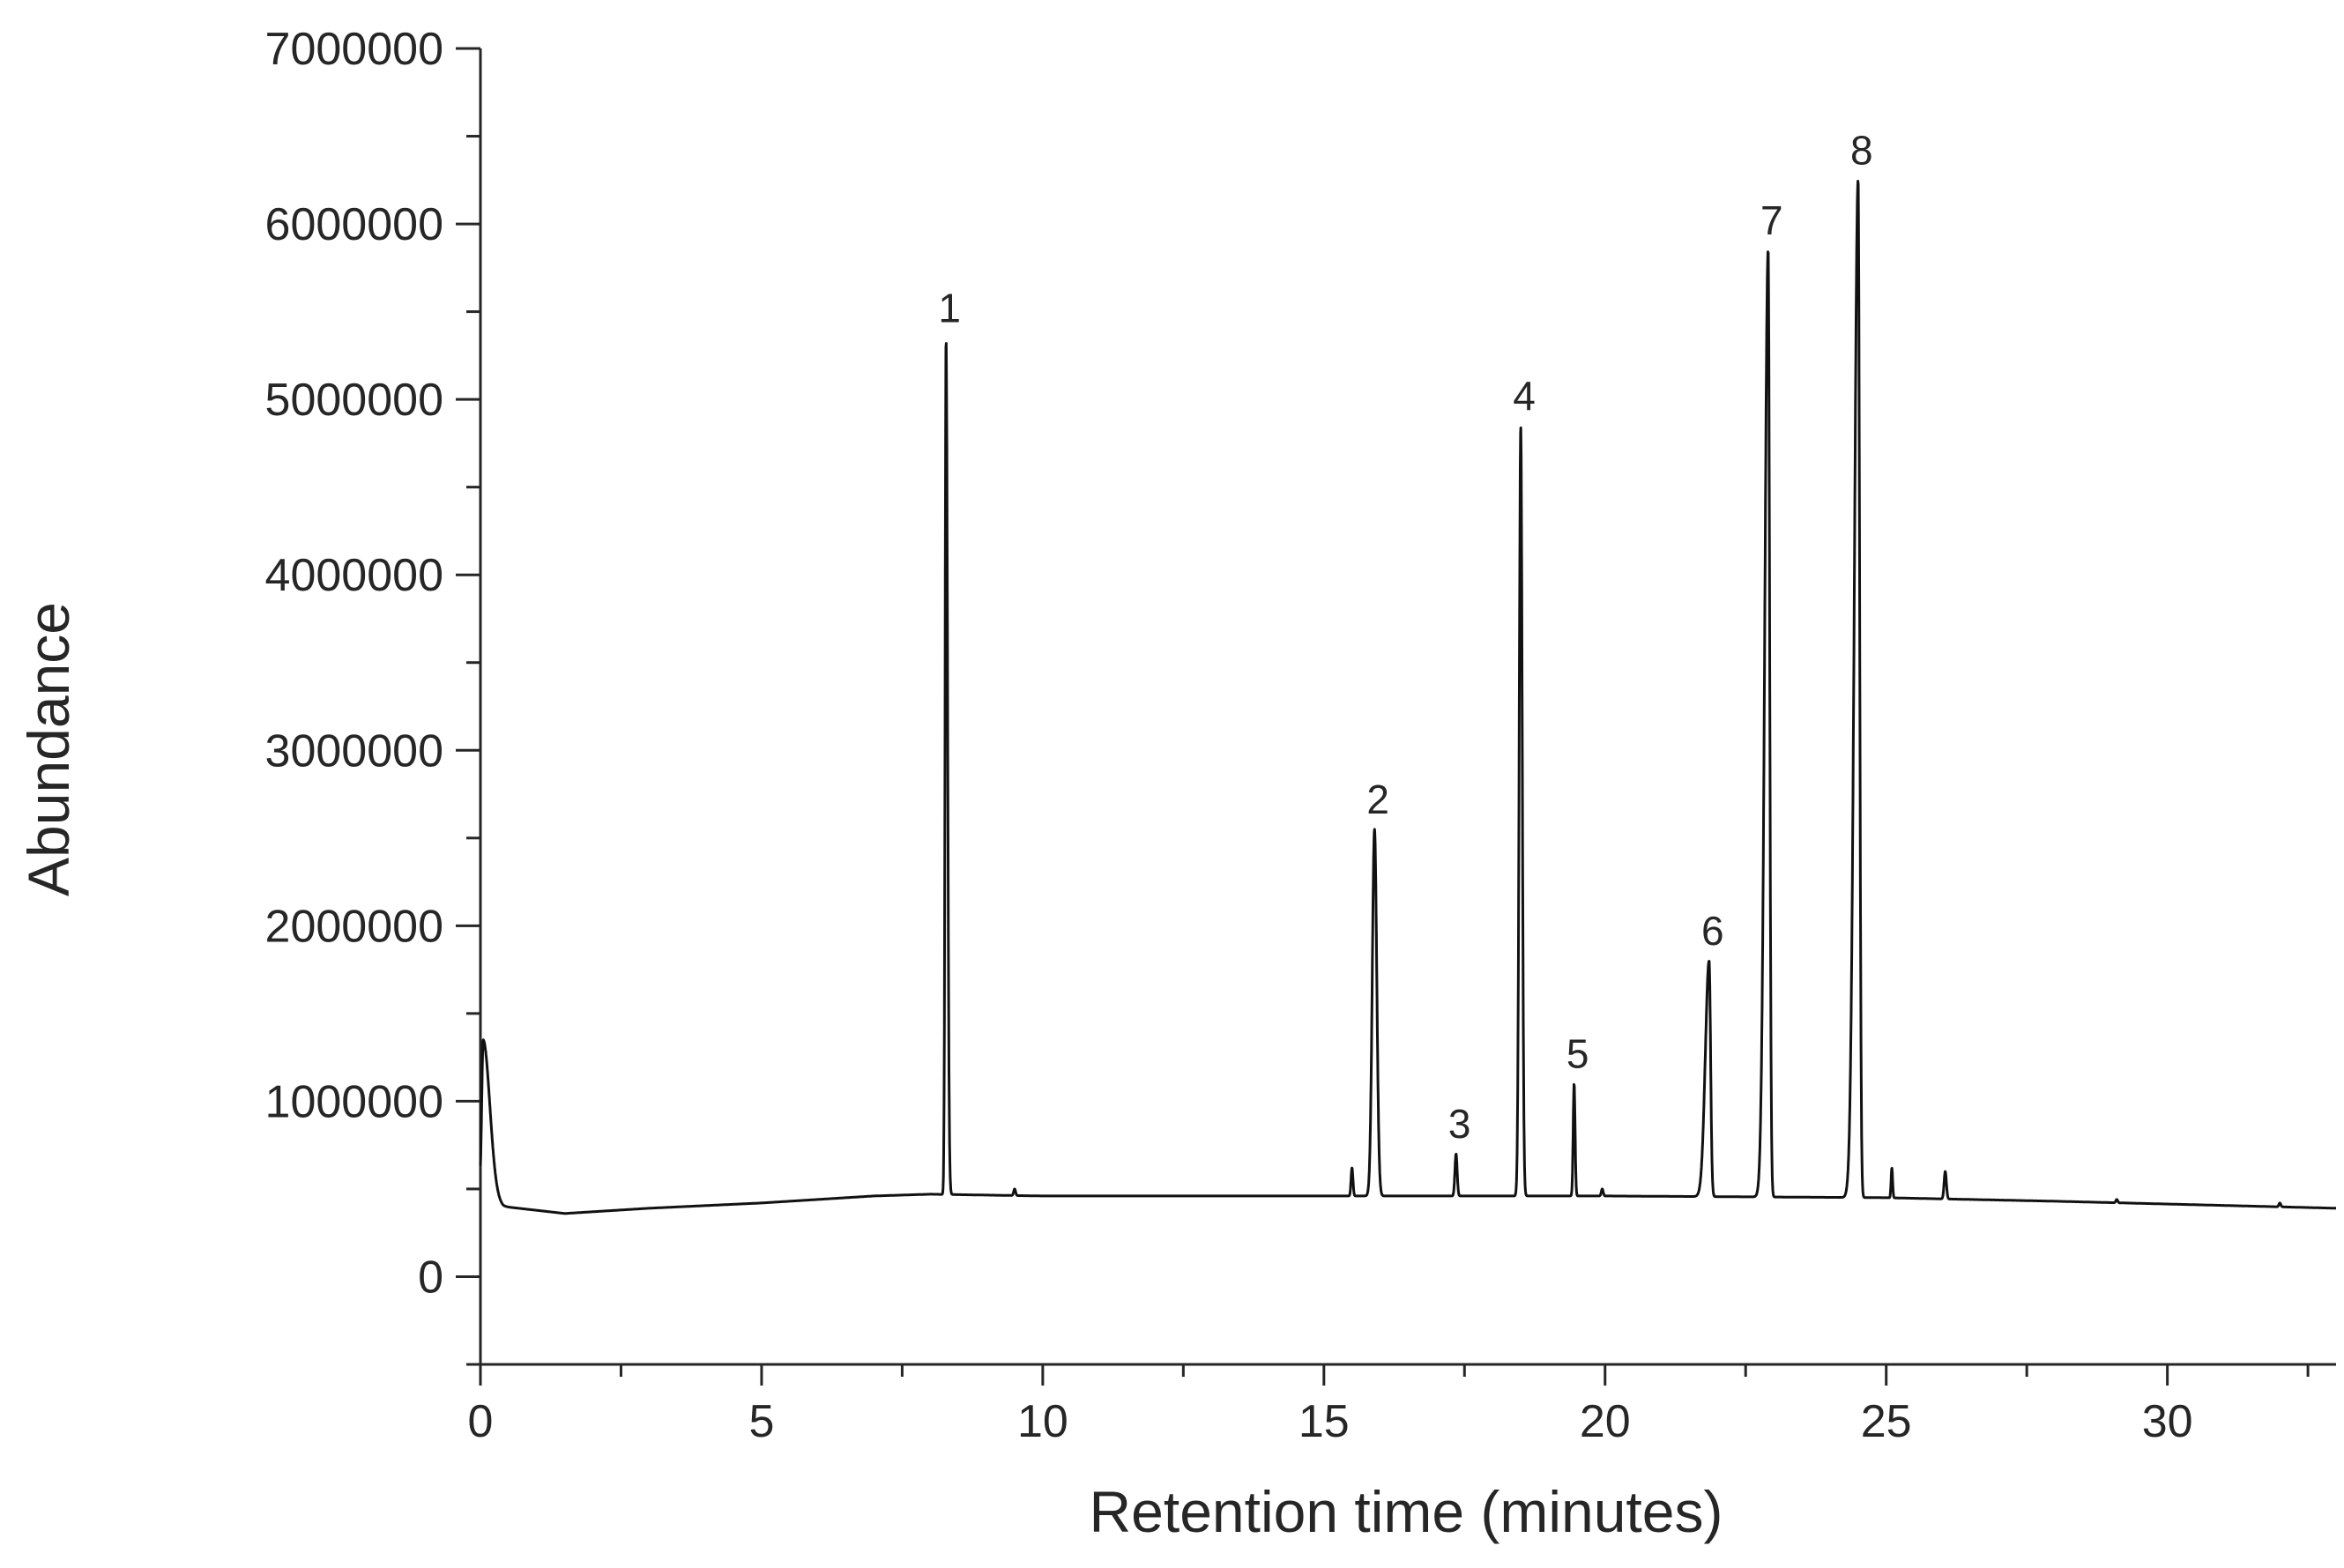 The height and width of the screenshot is (1568, 2344). I want to click on y-tick-label: 1000000, so click(354, 1101).